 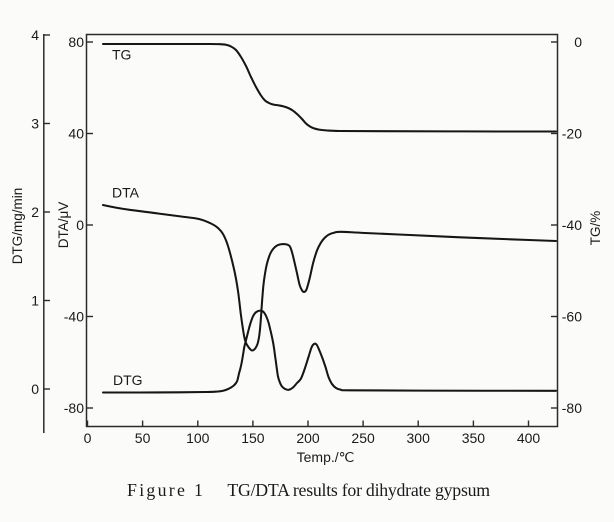 I want to click on svg-text: 4, so click(x=35, y=35).